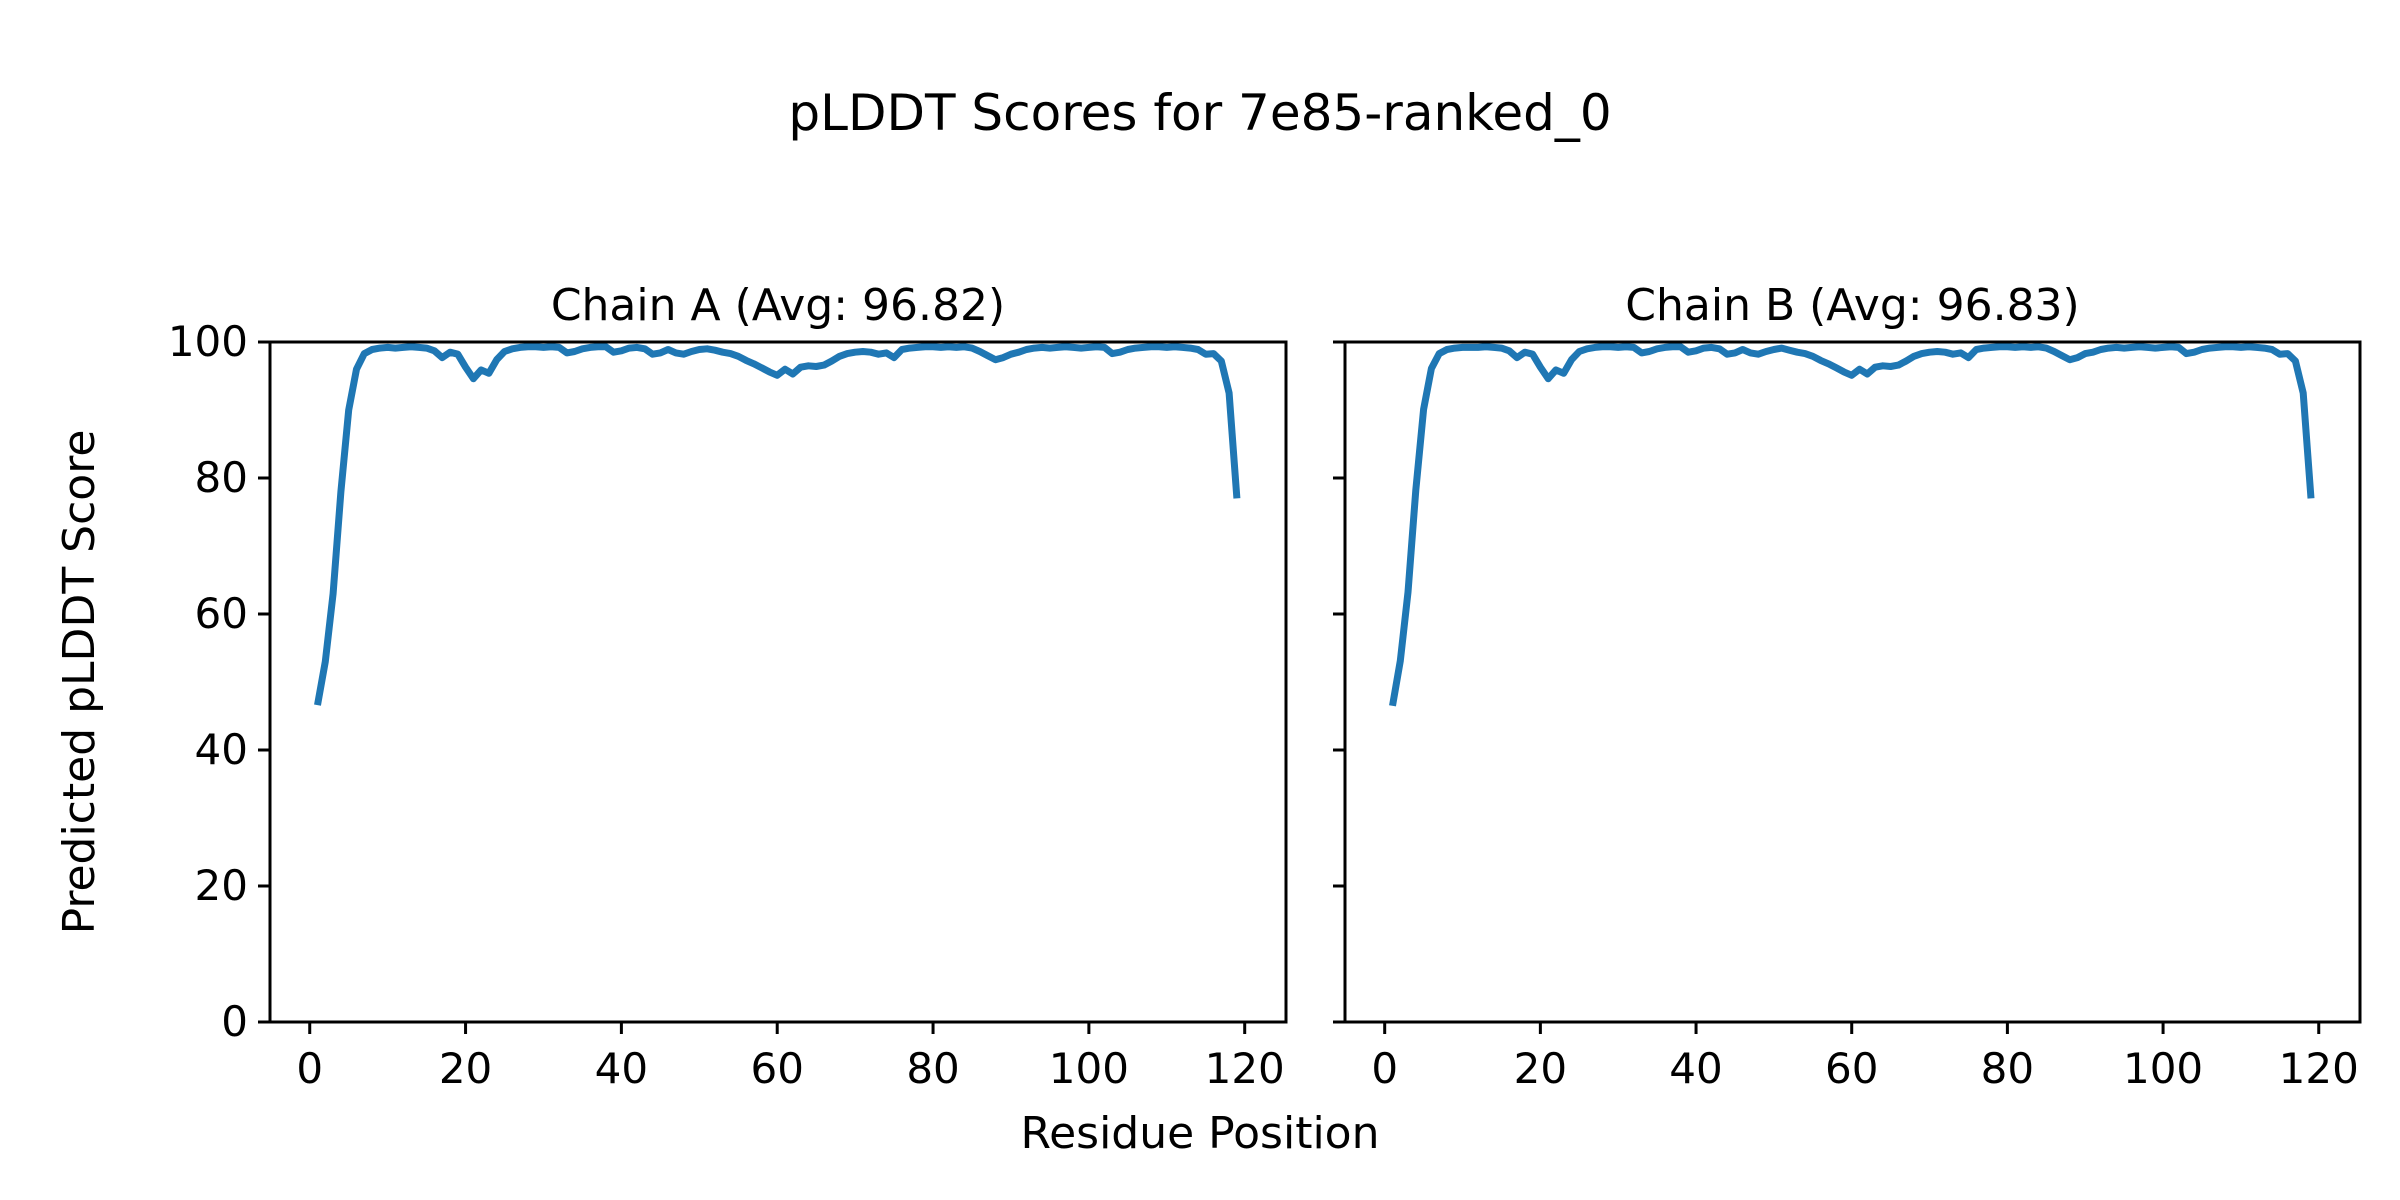 The image size is (2400, 1200). I want to click on y-tick-label: 20, so click(221, 885).